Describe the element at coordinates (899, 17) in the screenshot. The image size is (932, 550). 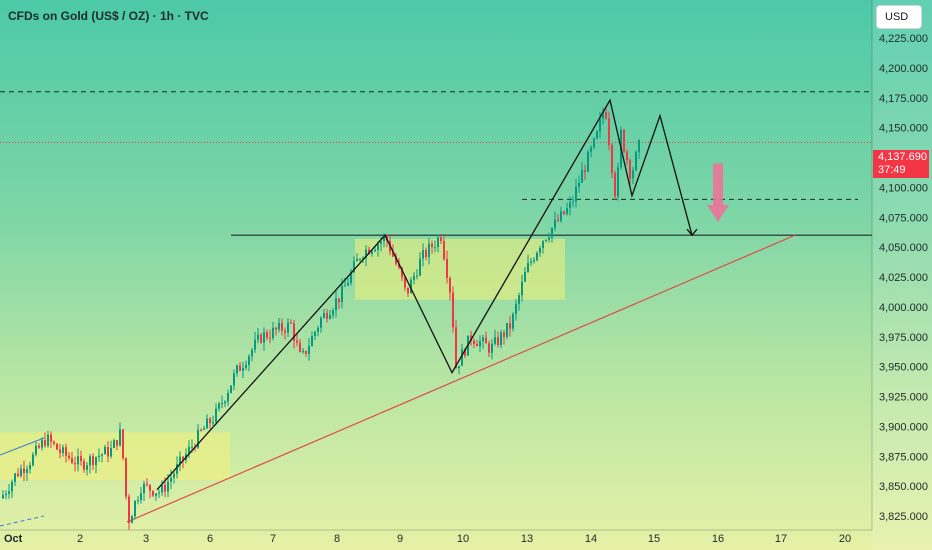
I see `currency-button: USD` at that location.